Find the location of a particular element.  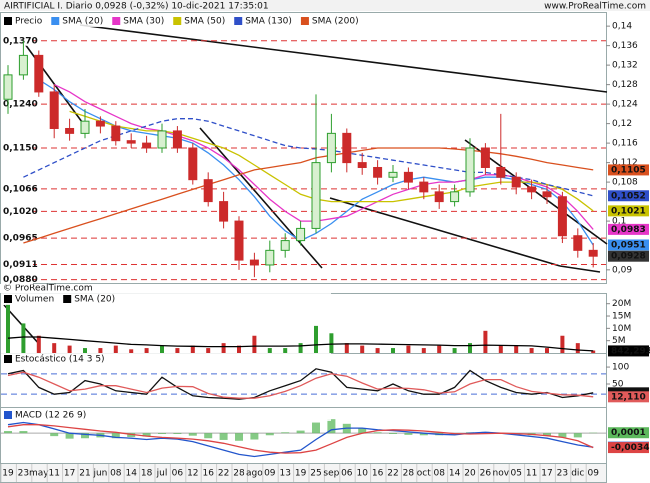

trend-line is located at coordinates (580, 269).